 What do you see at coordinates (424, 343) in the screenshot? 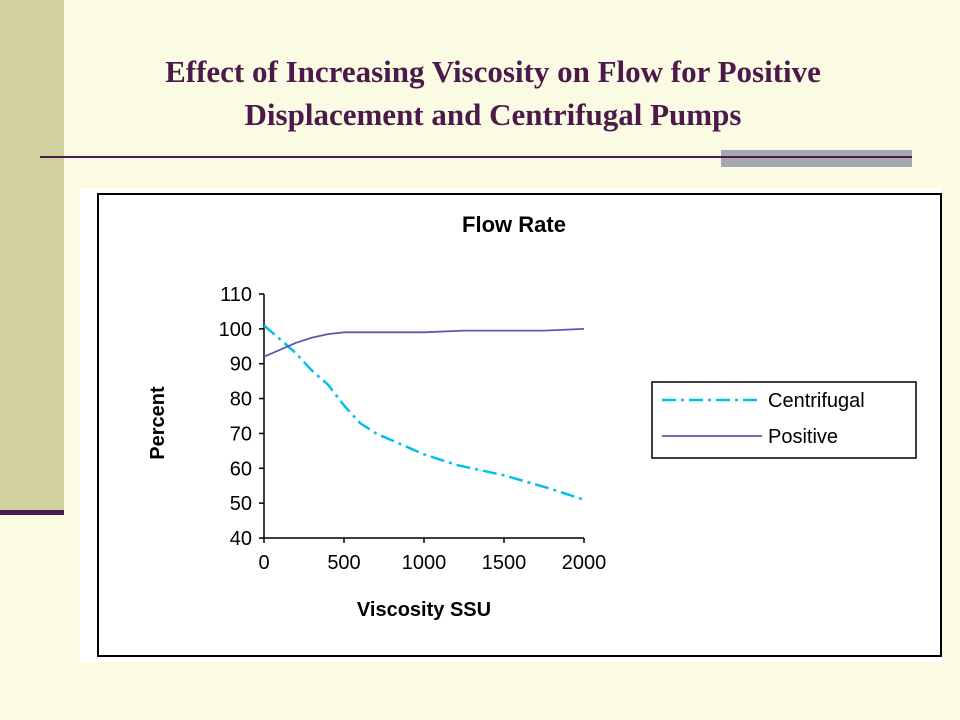
I see `series-line-positive` at bounding box center [424, 343].